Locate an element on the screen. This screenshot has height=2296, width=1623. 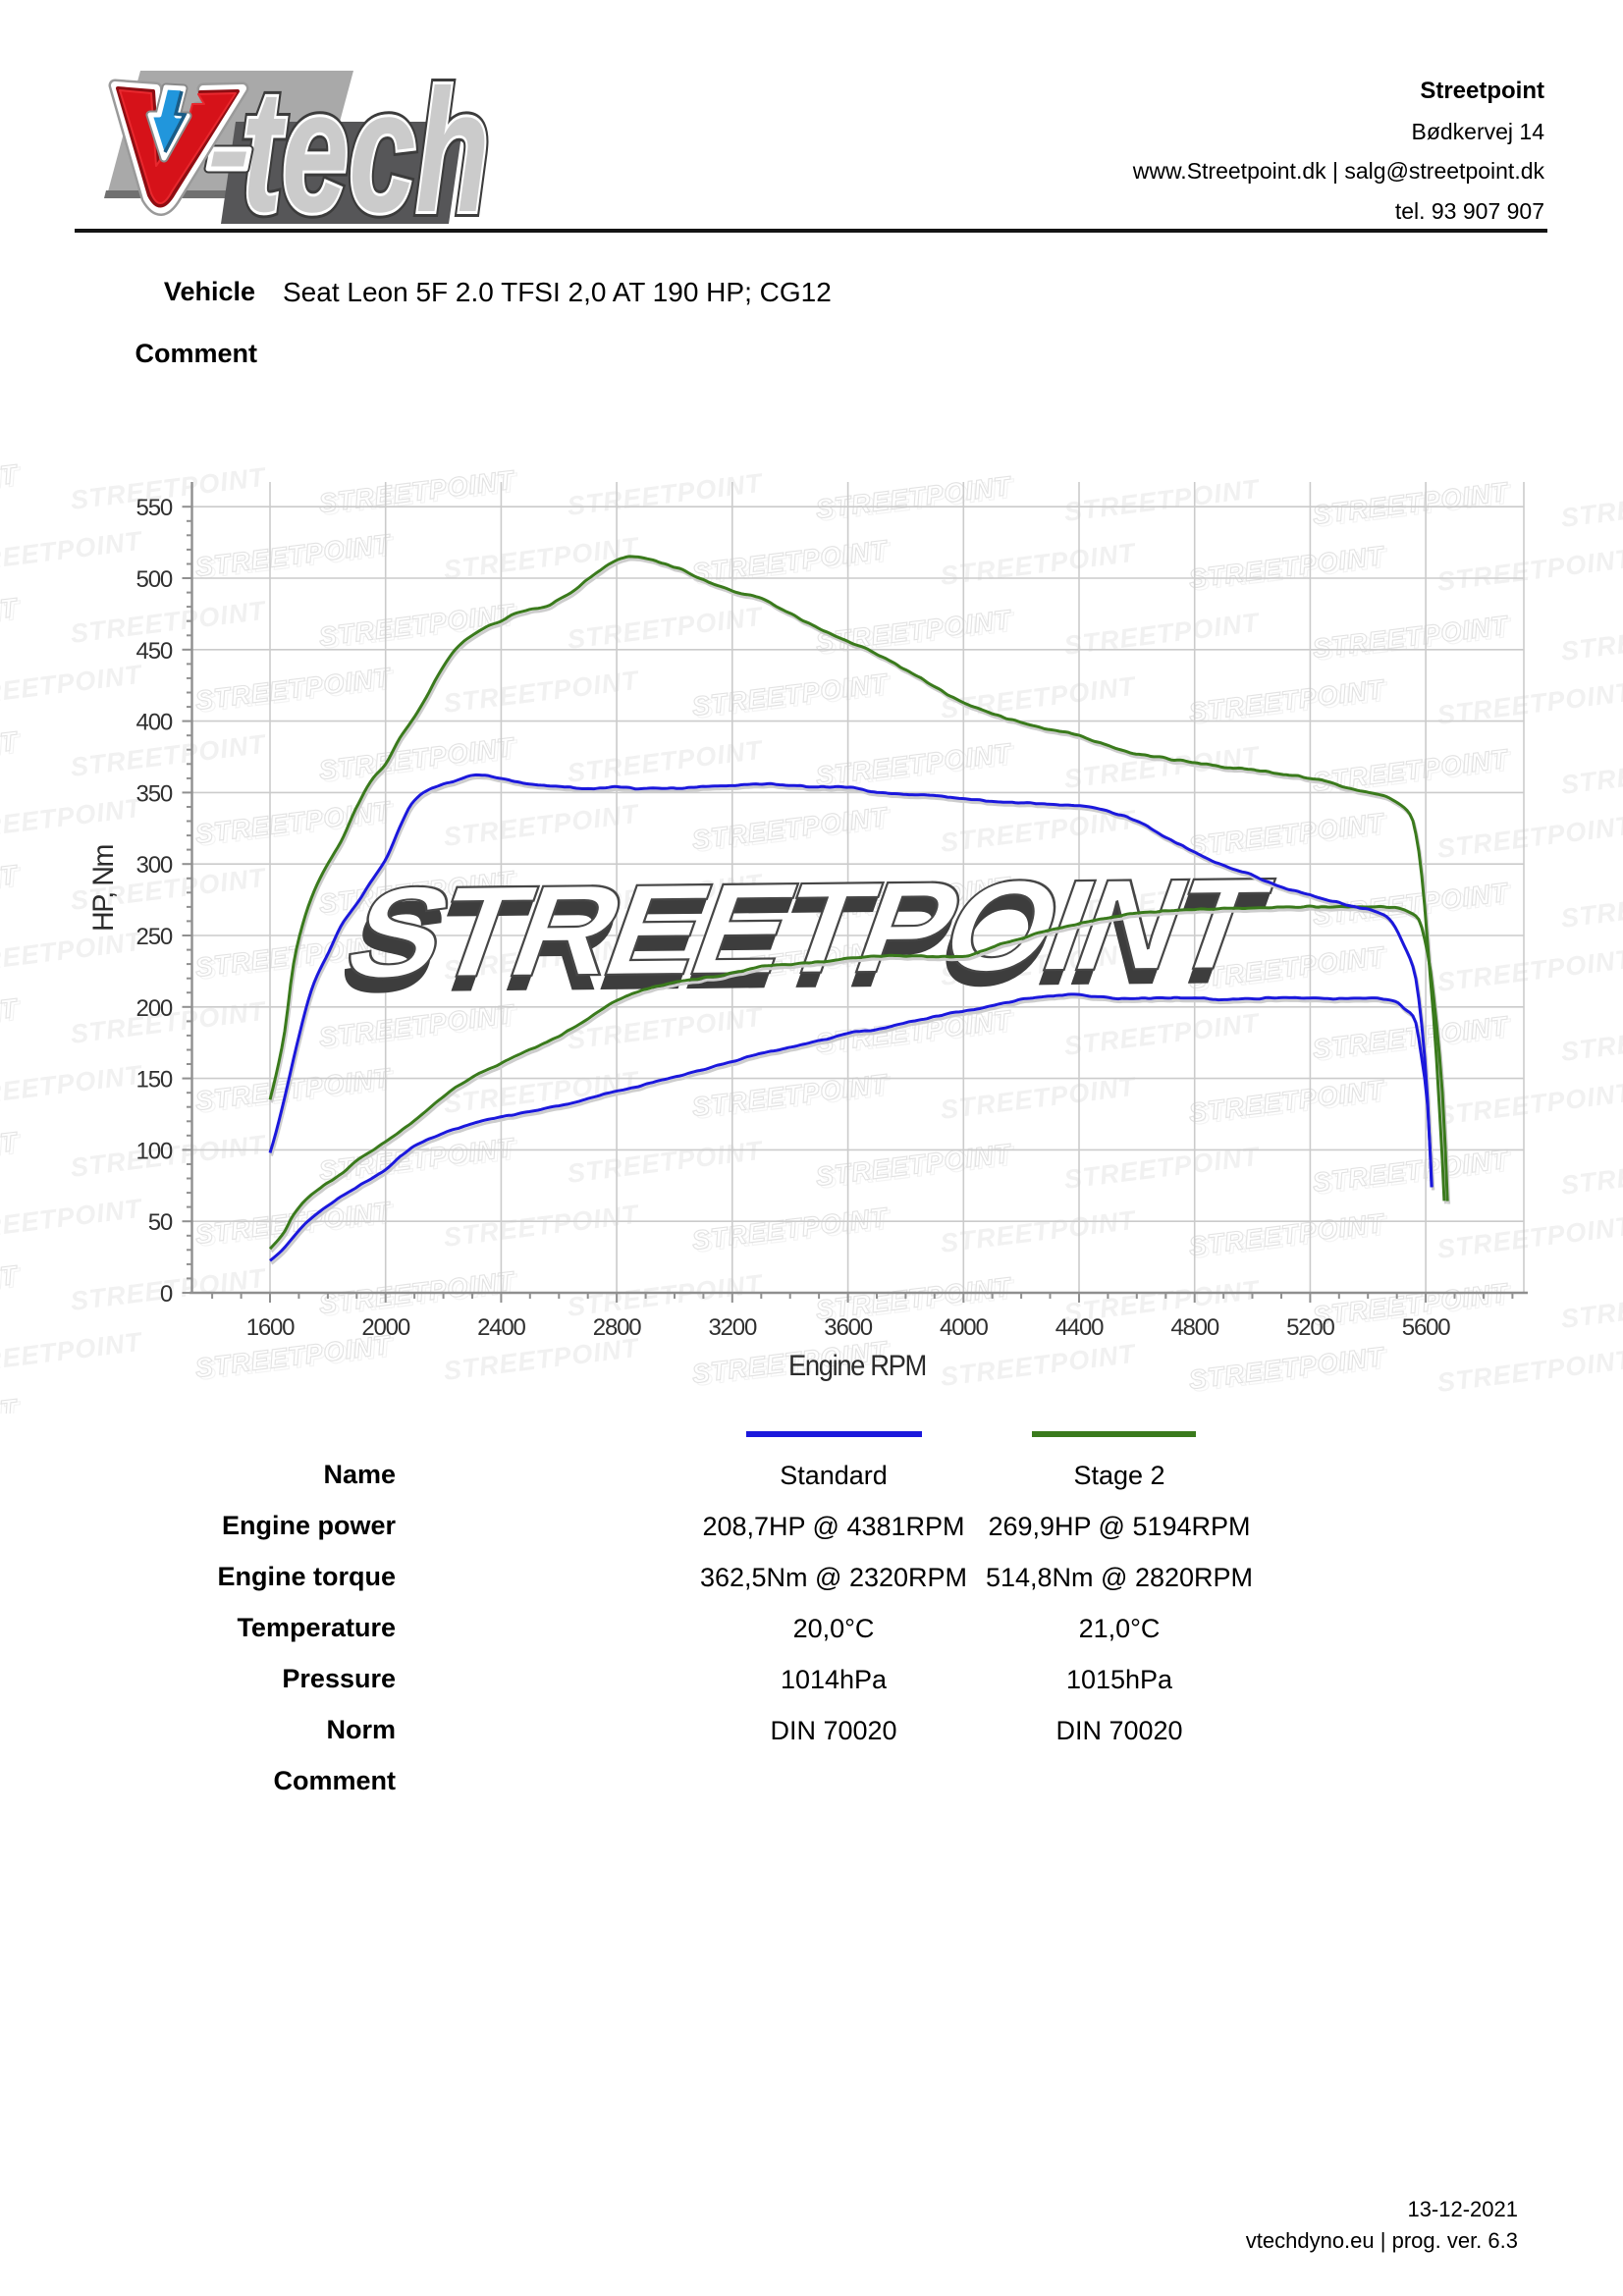
svg-text: Engine RPM is located at coordinates (857, 1366).